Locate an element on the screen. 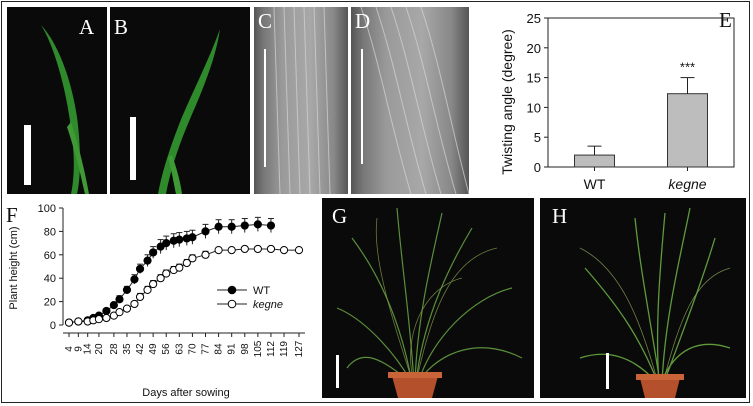 Image resolution: width=753 pixels, height=406 pixels. panel-label-e: E is located at coordinates (725, 20).